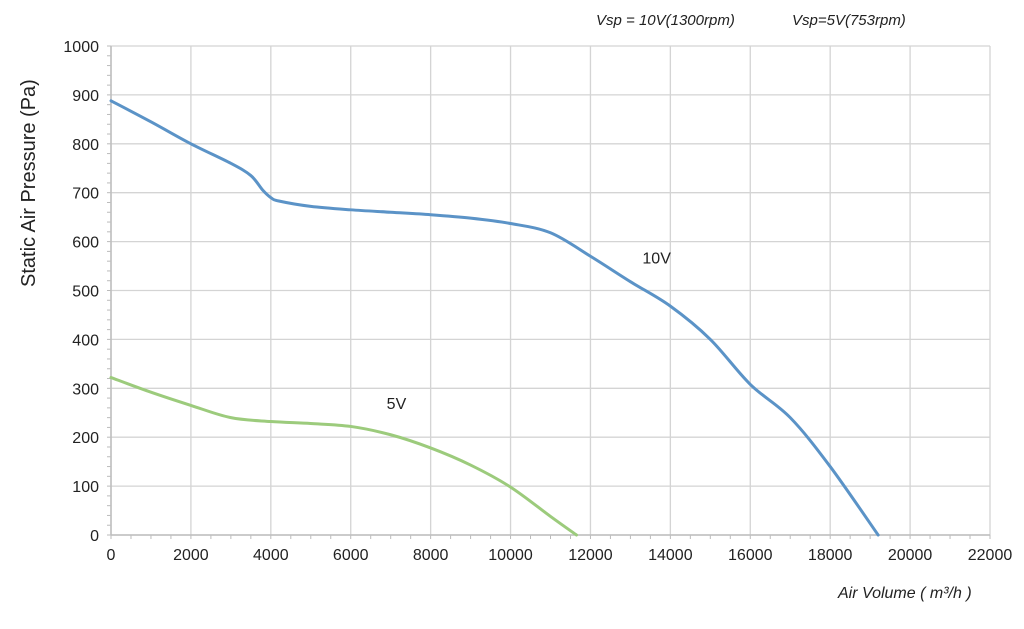 The height and width of the screenshot is (629, 1024). I want to click on y-tick-label: 200, so click(85, 438).